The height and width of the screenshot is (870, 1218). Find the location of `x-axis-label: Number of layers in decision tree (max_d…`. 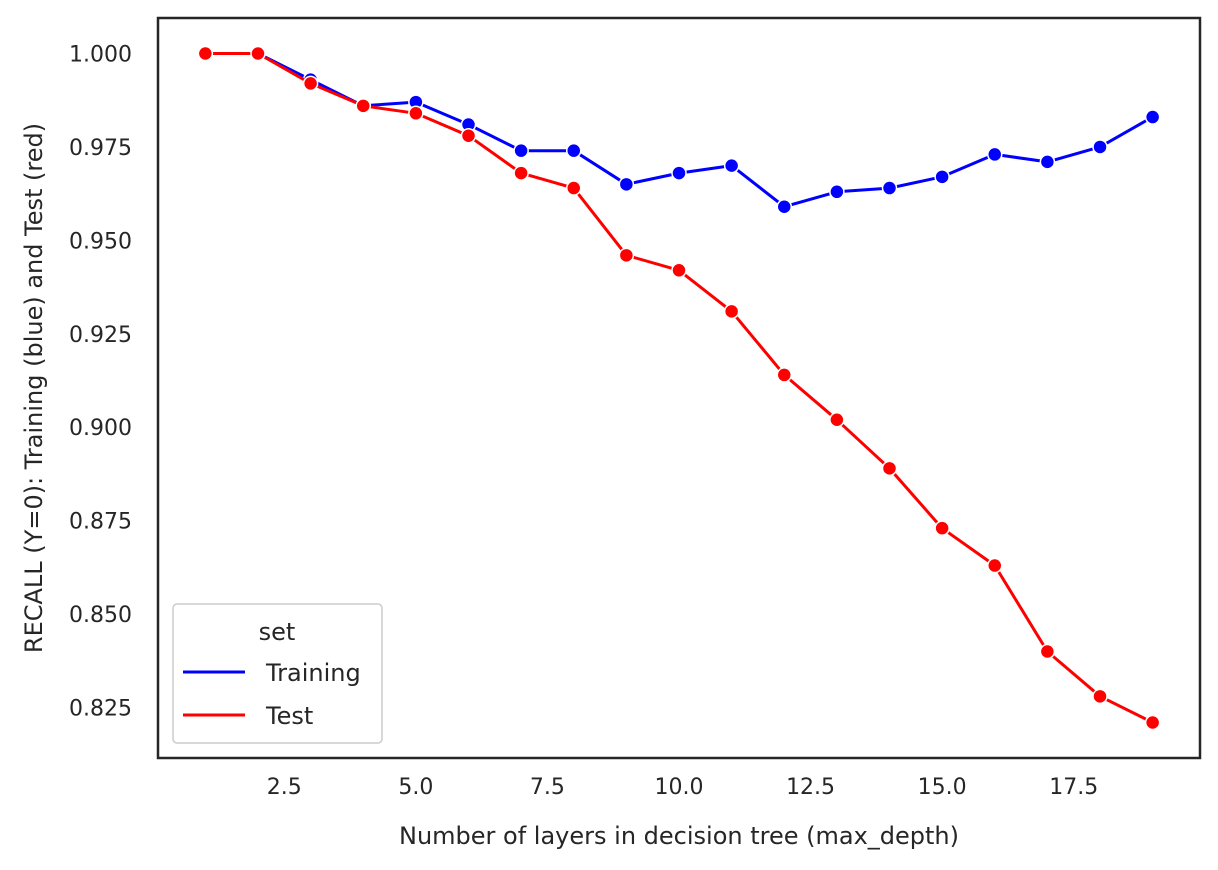

x-axis-label: Number of layers in decision tree (max_d… is located at coordinates (679, 836).